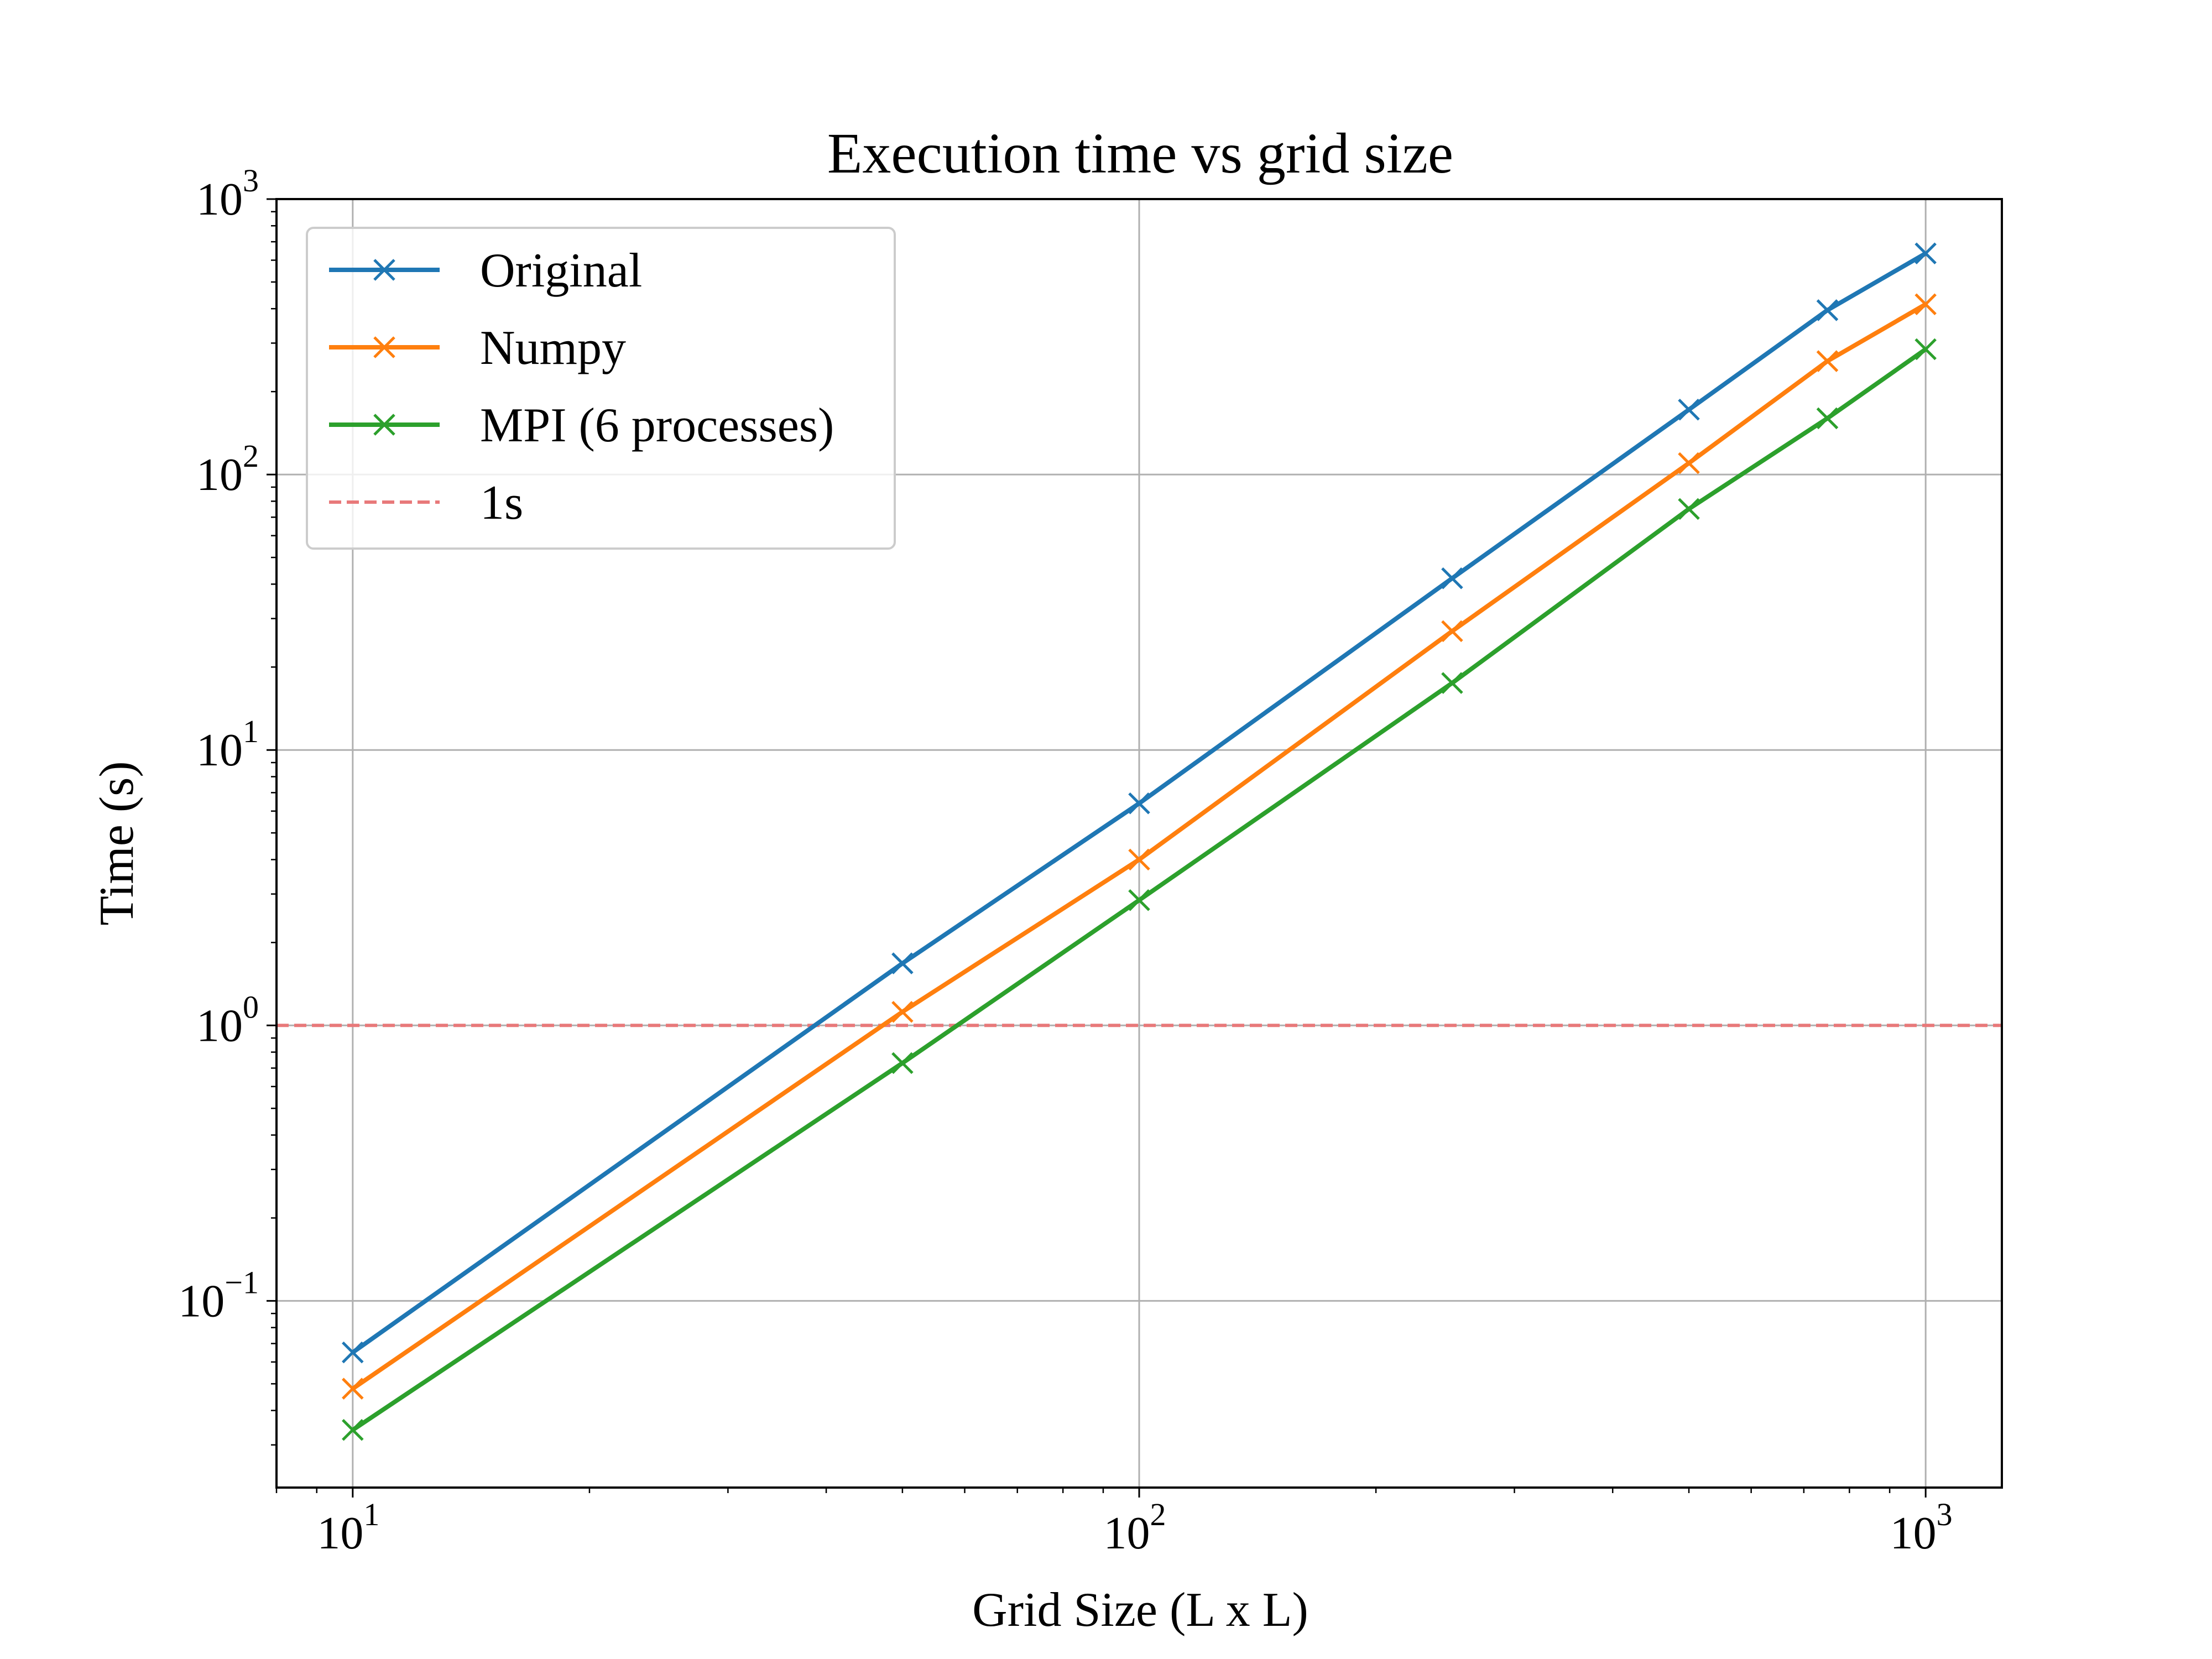 The width and height of the screenshot is (2212, 1659). What do you see at coordinates (1140, 1610) in the screenshot?
I see `x-axis-label: Grid Size (L x L)` at bounding box center [1140, 1610].